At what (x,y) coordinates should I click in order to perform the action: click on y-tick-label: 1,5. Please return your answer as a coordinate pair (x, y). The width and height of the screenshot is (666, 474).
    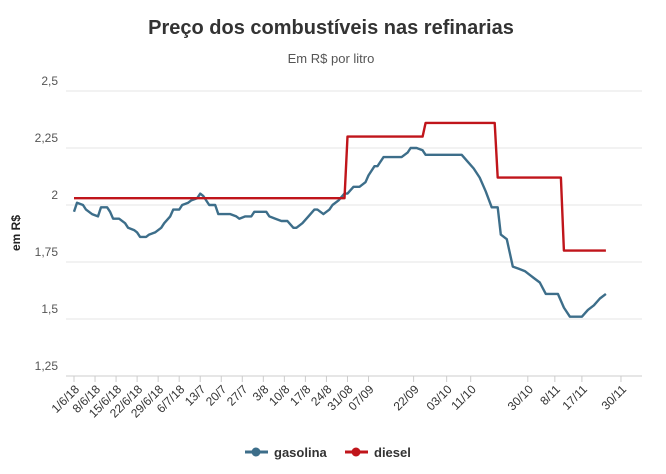
    Looking at the image, I should click on (49, 309).